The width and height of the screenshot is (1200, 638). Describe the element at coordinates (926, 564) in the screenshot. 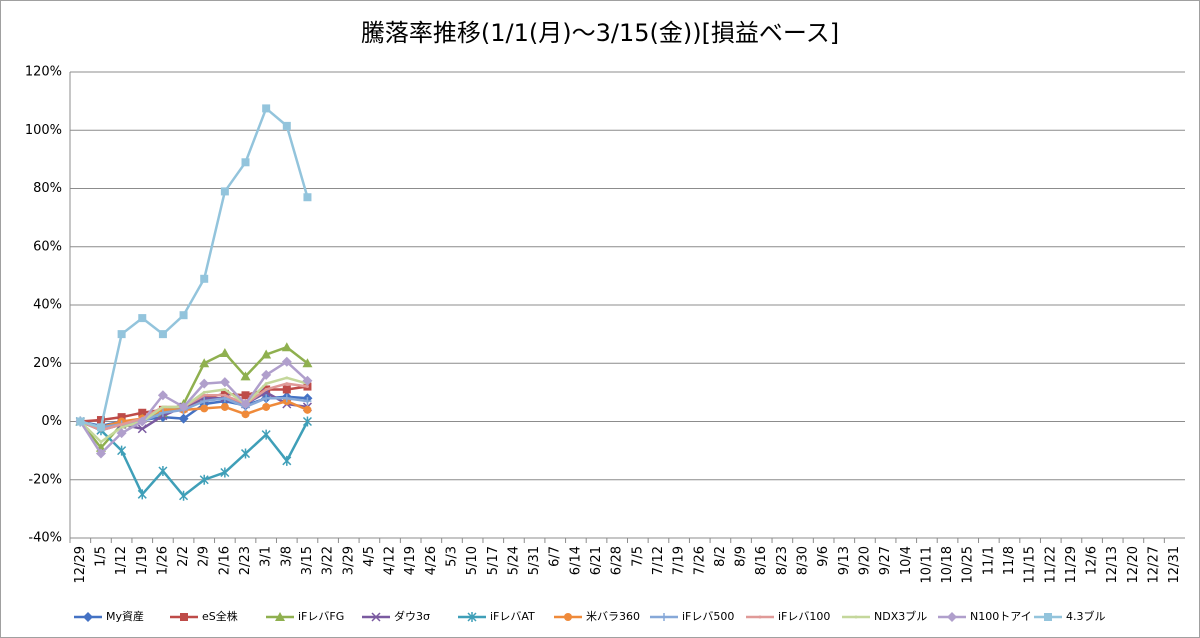

I see `x-tick-label: 10/11` at that location.